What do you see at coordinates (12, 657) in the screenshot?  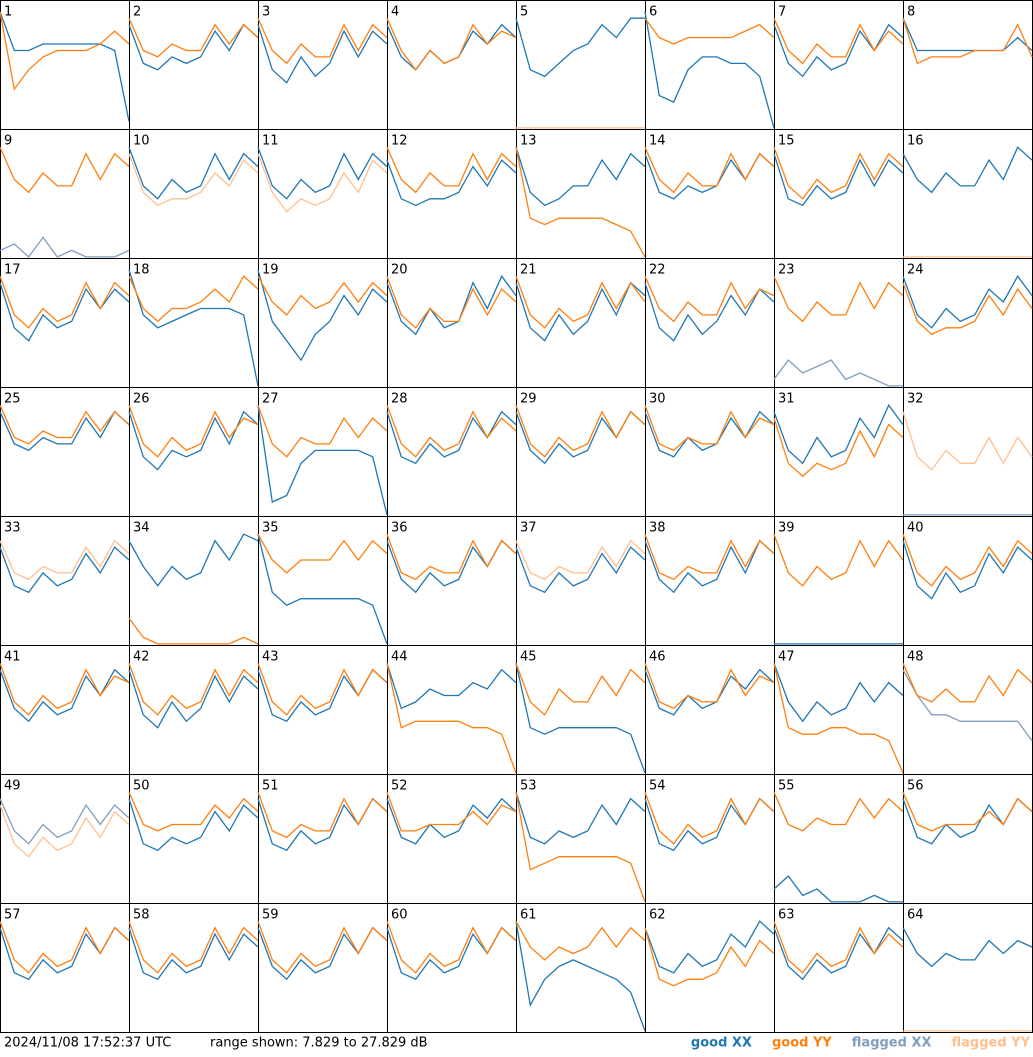 I see `panel-number: 41` at bounding box center [12, 657].